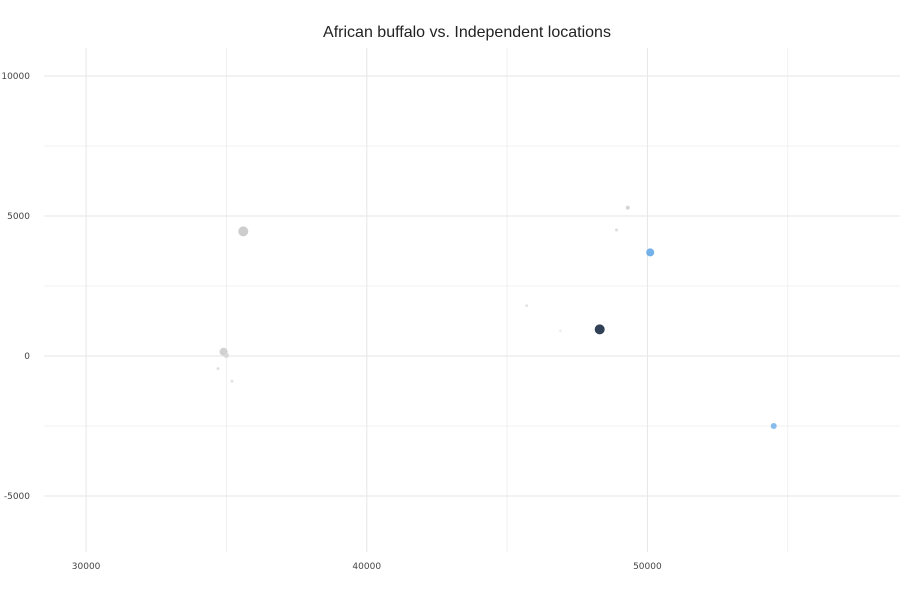  I want to click on y-tick-label: 5000, so click(18, 217).